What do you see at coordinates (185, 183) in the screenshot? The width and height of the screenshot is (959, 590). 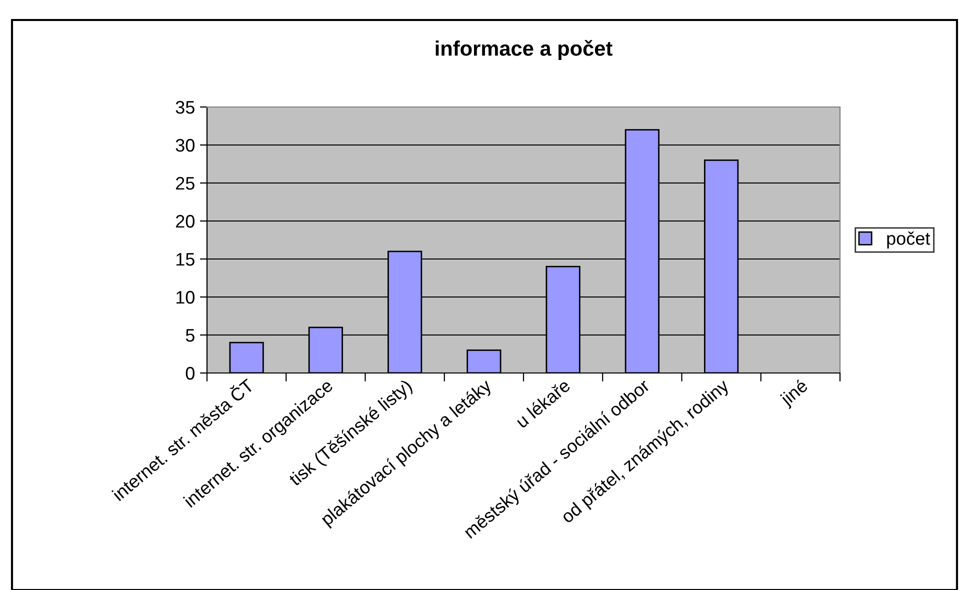 I see `y-tick-label: 25` at bounding box center [185, 183].